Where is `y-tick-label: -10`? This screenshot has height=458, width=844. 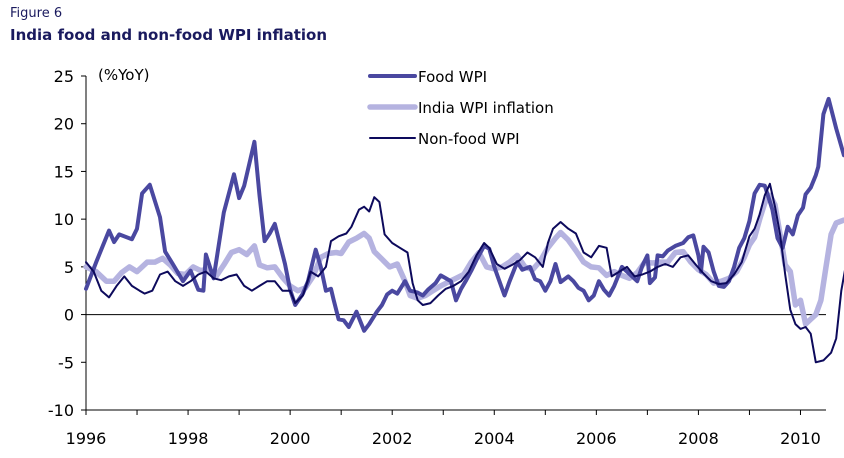
y-tick-label: -10 is located at coordinates (61, 410).